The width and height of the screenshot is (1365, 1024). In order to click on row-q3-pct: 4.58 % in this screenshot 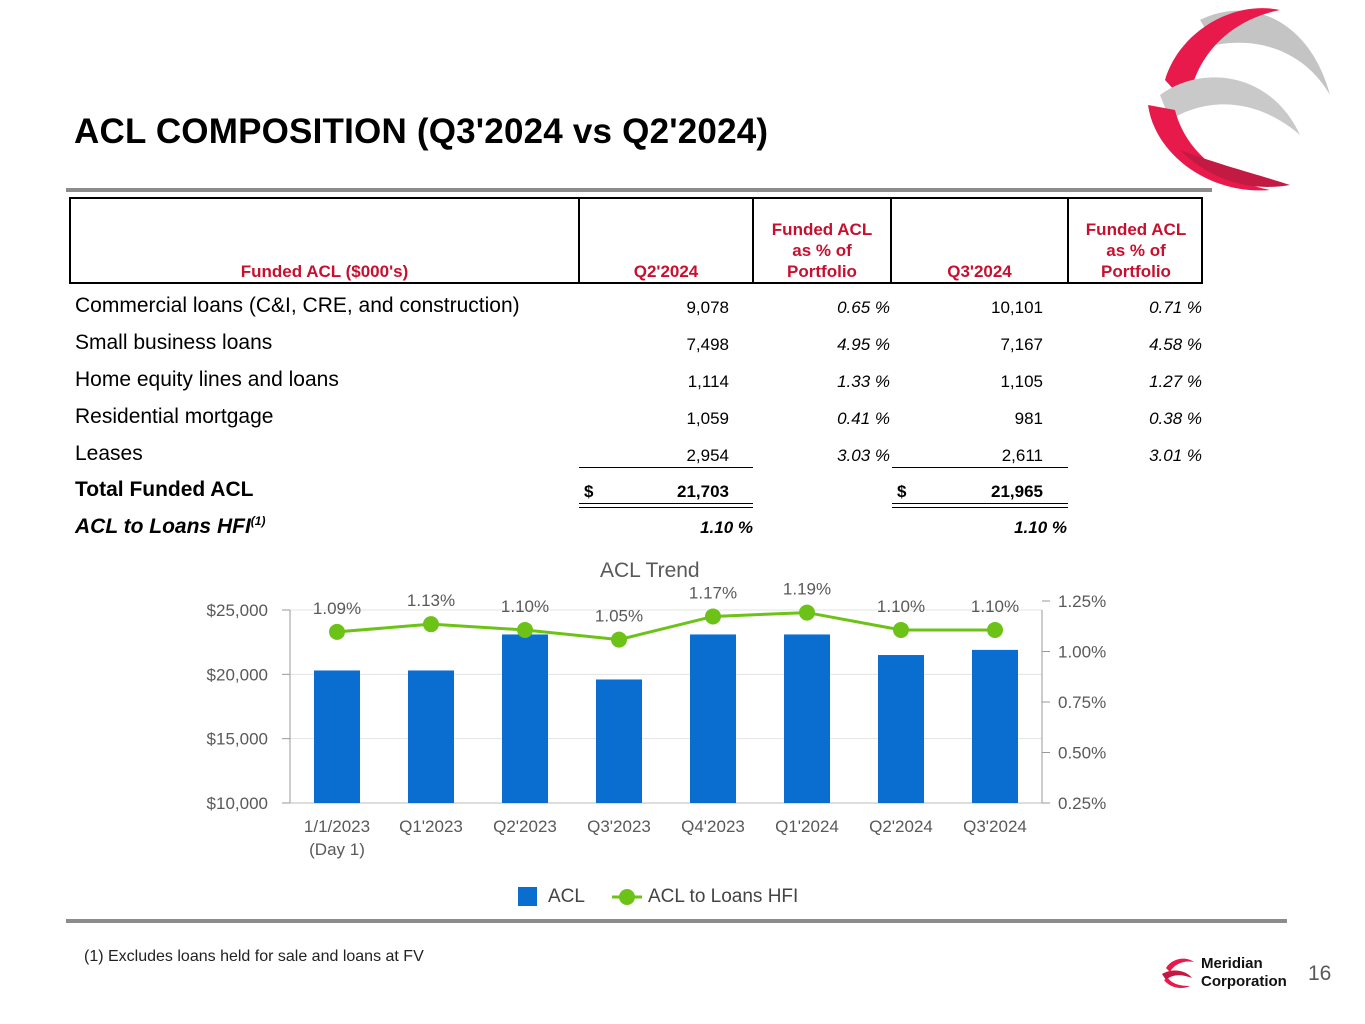, I will do `click(1175, 344)`.